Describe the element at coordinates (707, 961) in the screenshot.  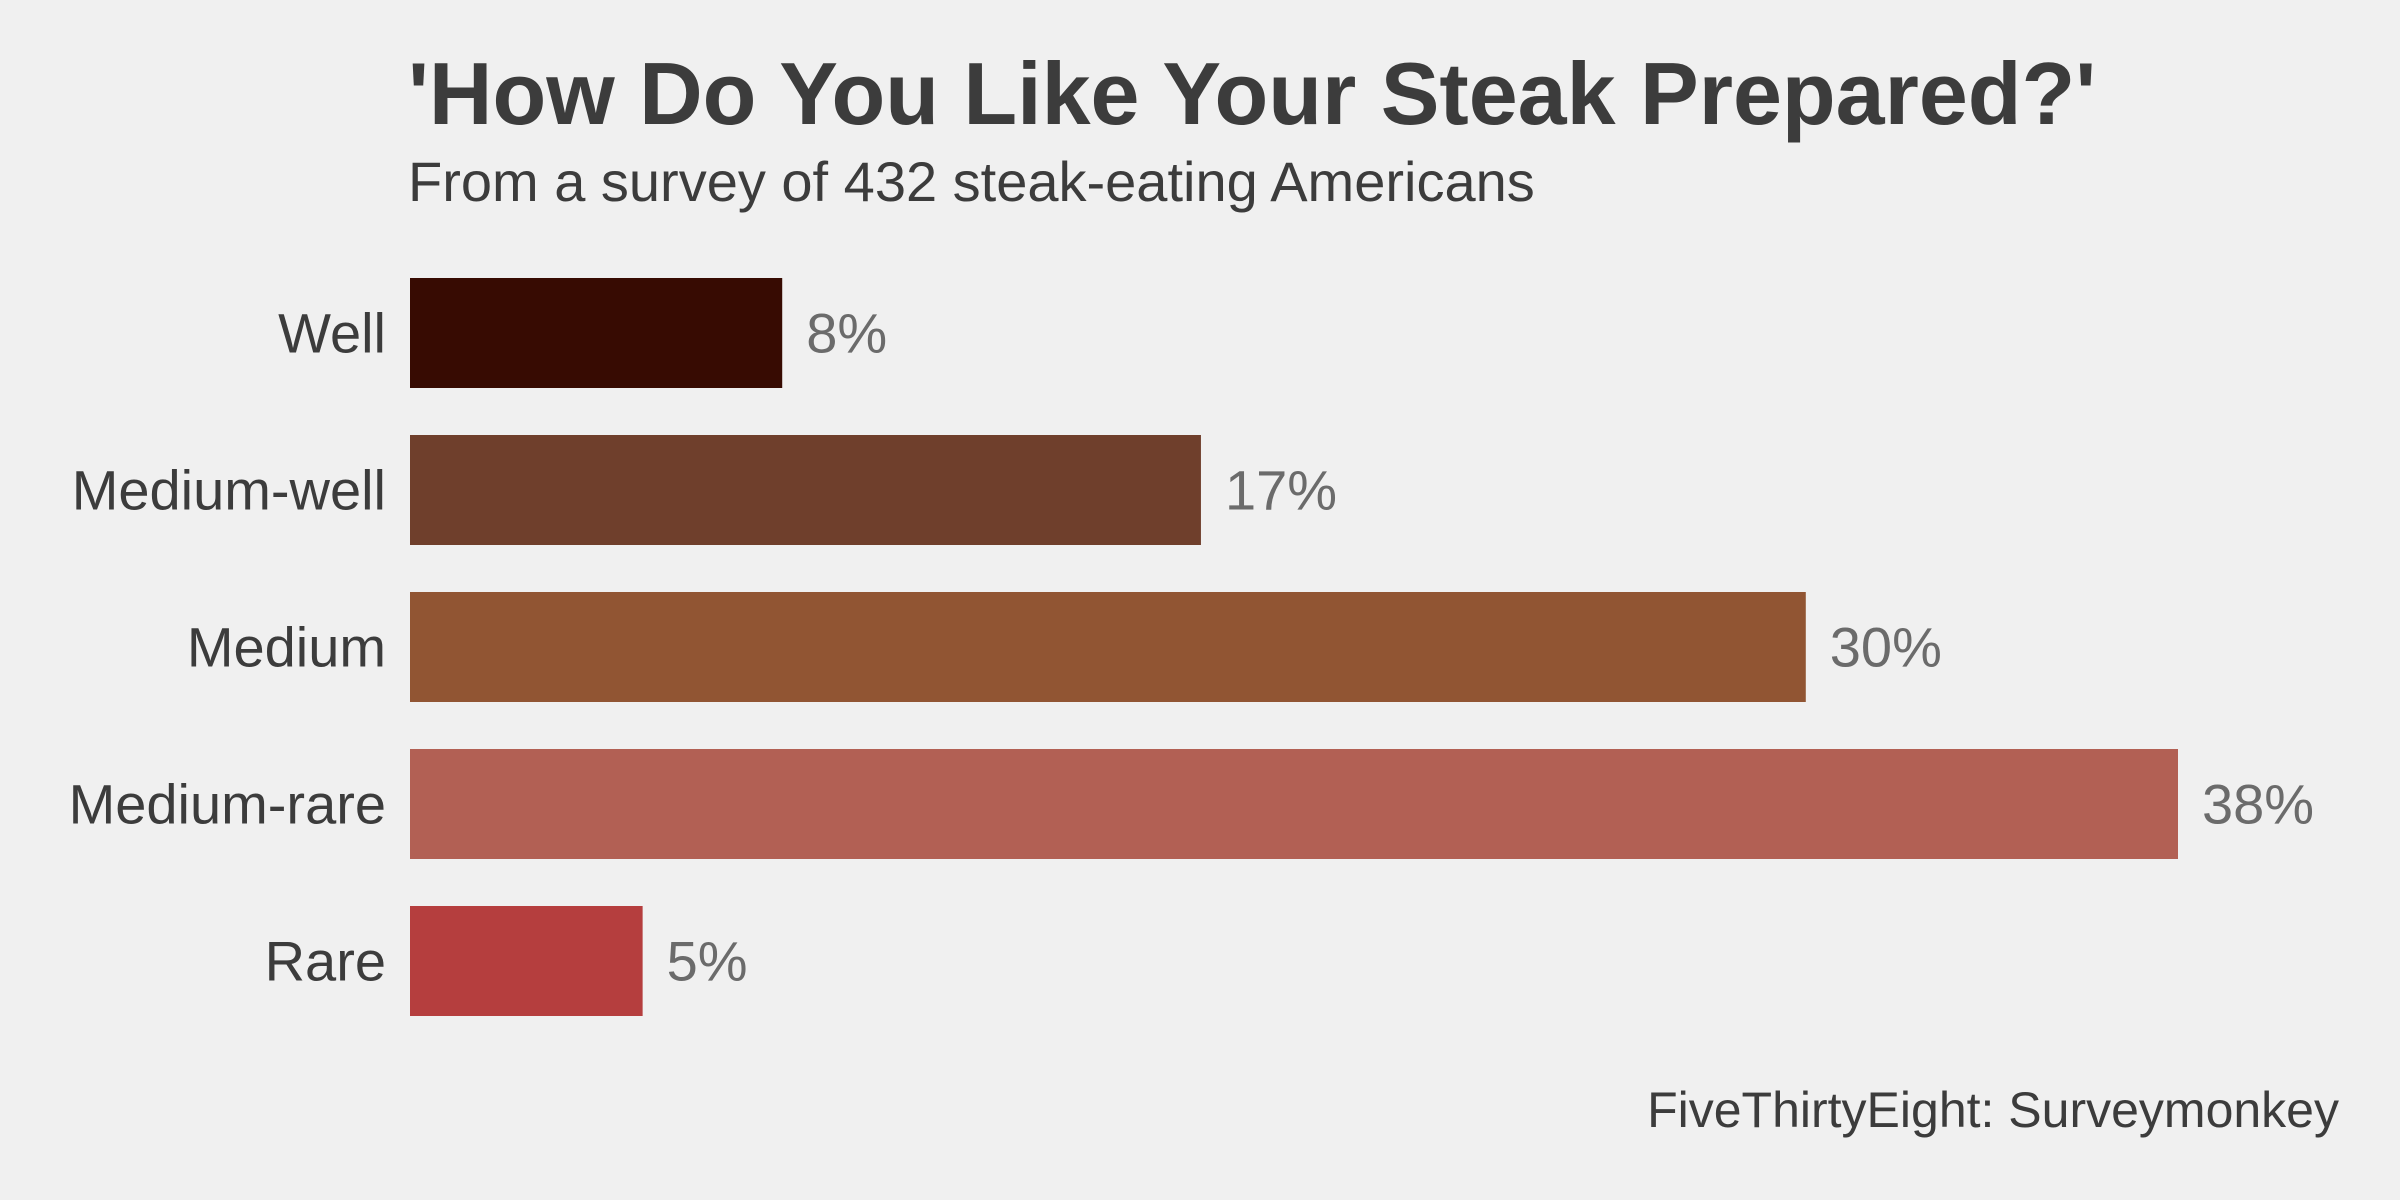
I see `value-label: 5%` at that location.